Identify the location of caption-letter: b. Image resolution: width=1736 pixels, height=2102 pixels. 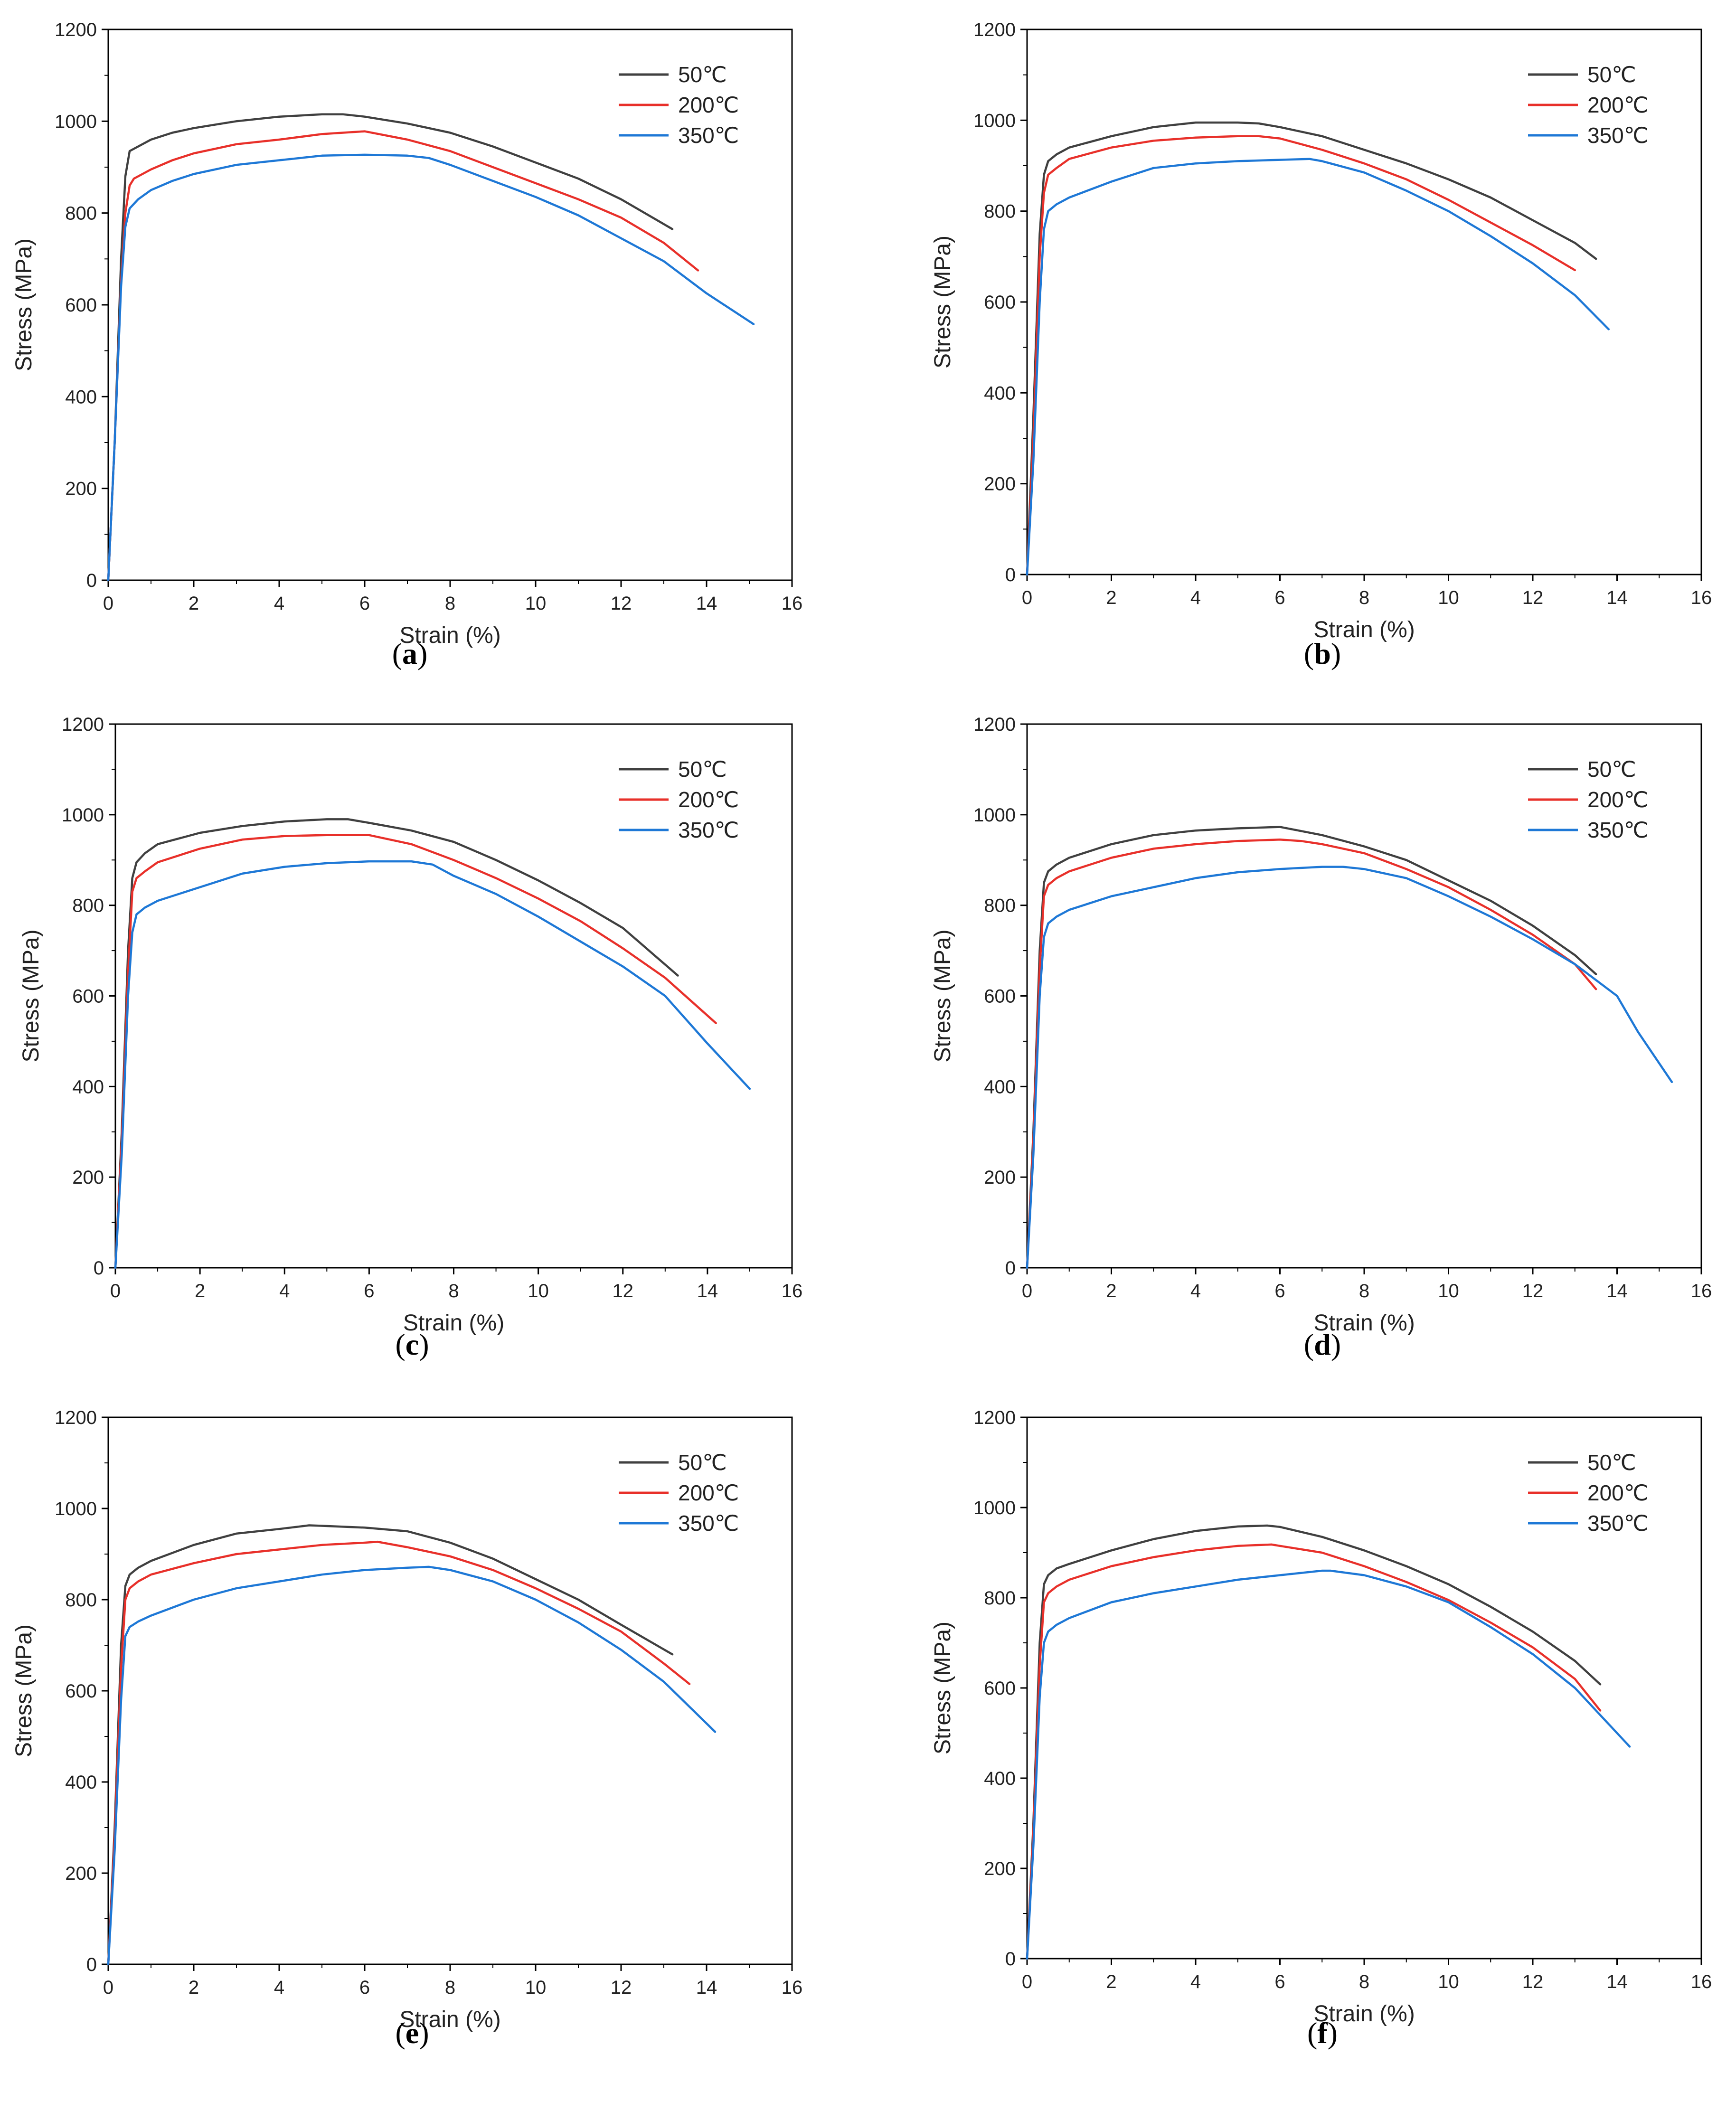
(1322, 653).